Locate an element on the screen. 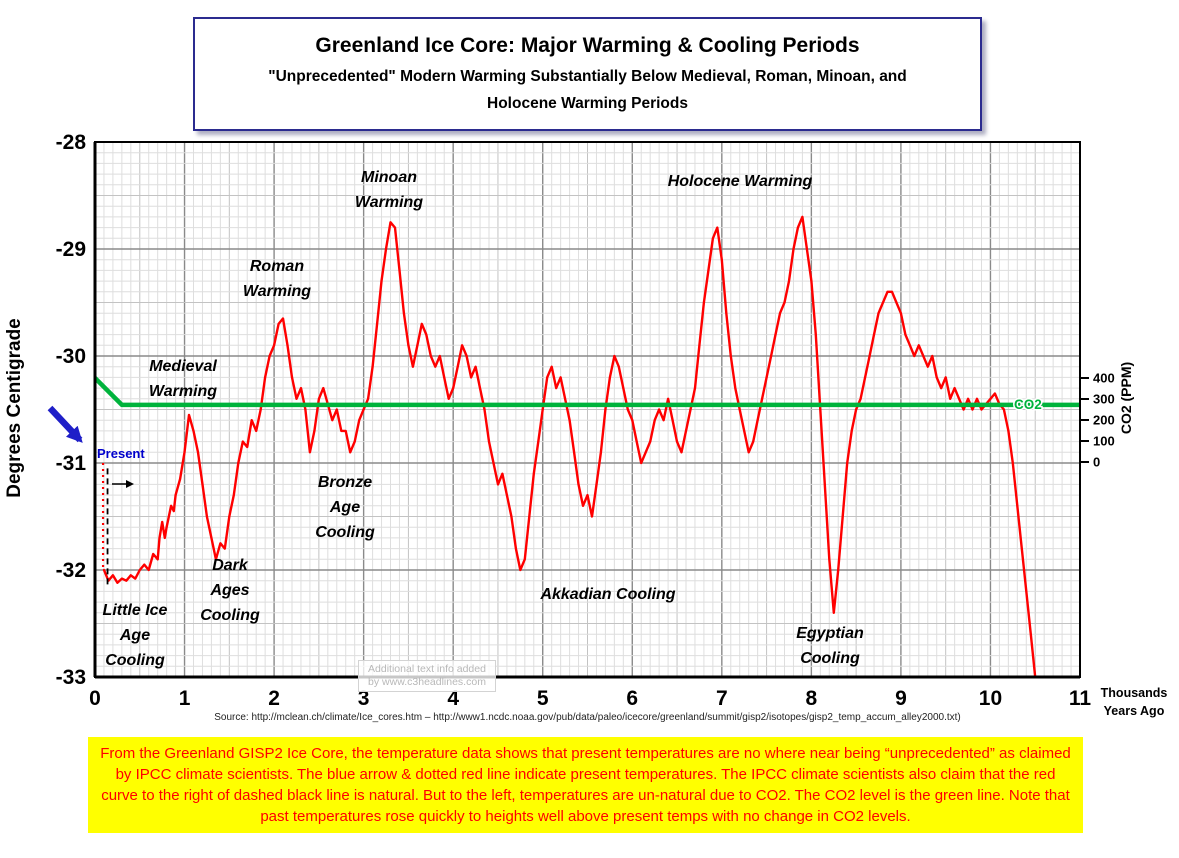  co2-tick-label: 300 is located at coordinates (1104, 399).